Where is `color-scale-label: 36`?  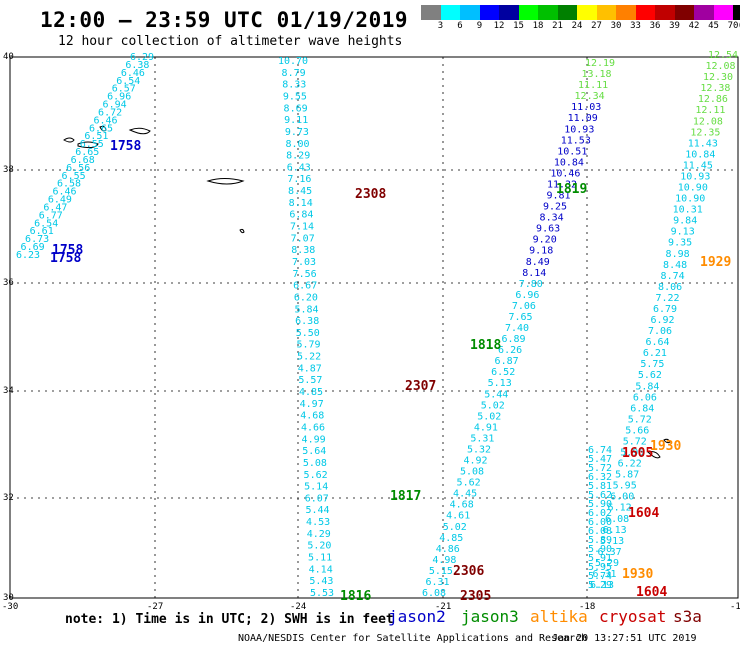 color-scale-label: 36 is located at coordinates (655, 26).